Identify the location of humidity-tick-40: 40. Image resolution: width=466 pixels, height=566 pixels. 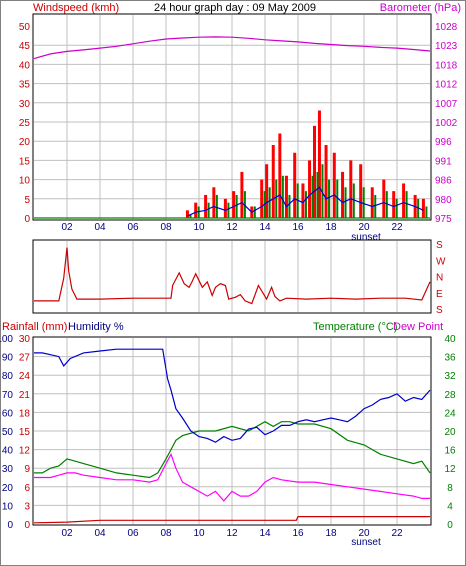
(8, 451).